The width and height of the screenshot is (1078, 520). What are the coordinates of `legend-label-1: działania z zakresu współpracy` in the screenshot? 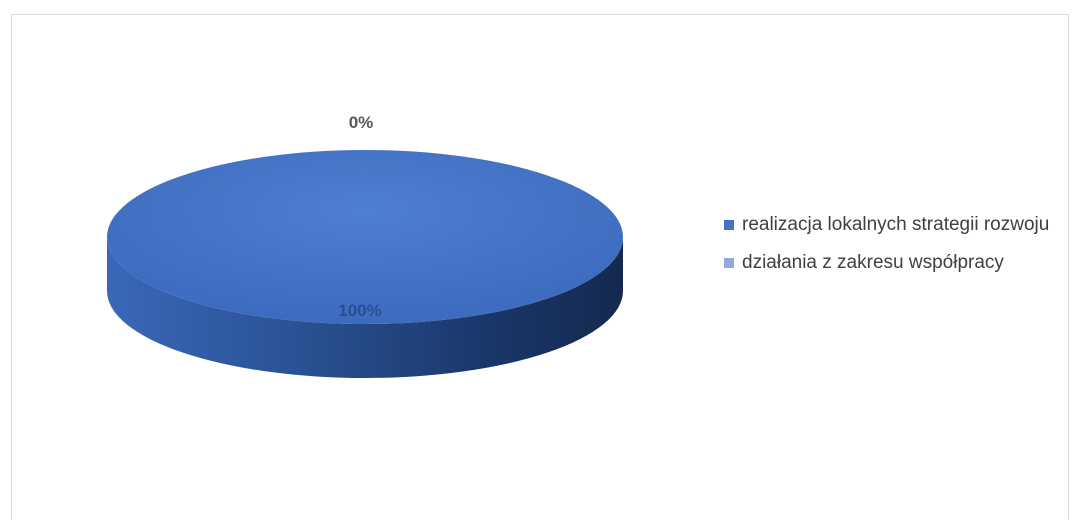 It's located at (873, 262).